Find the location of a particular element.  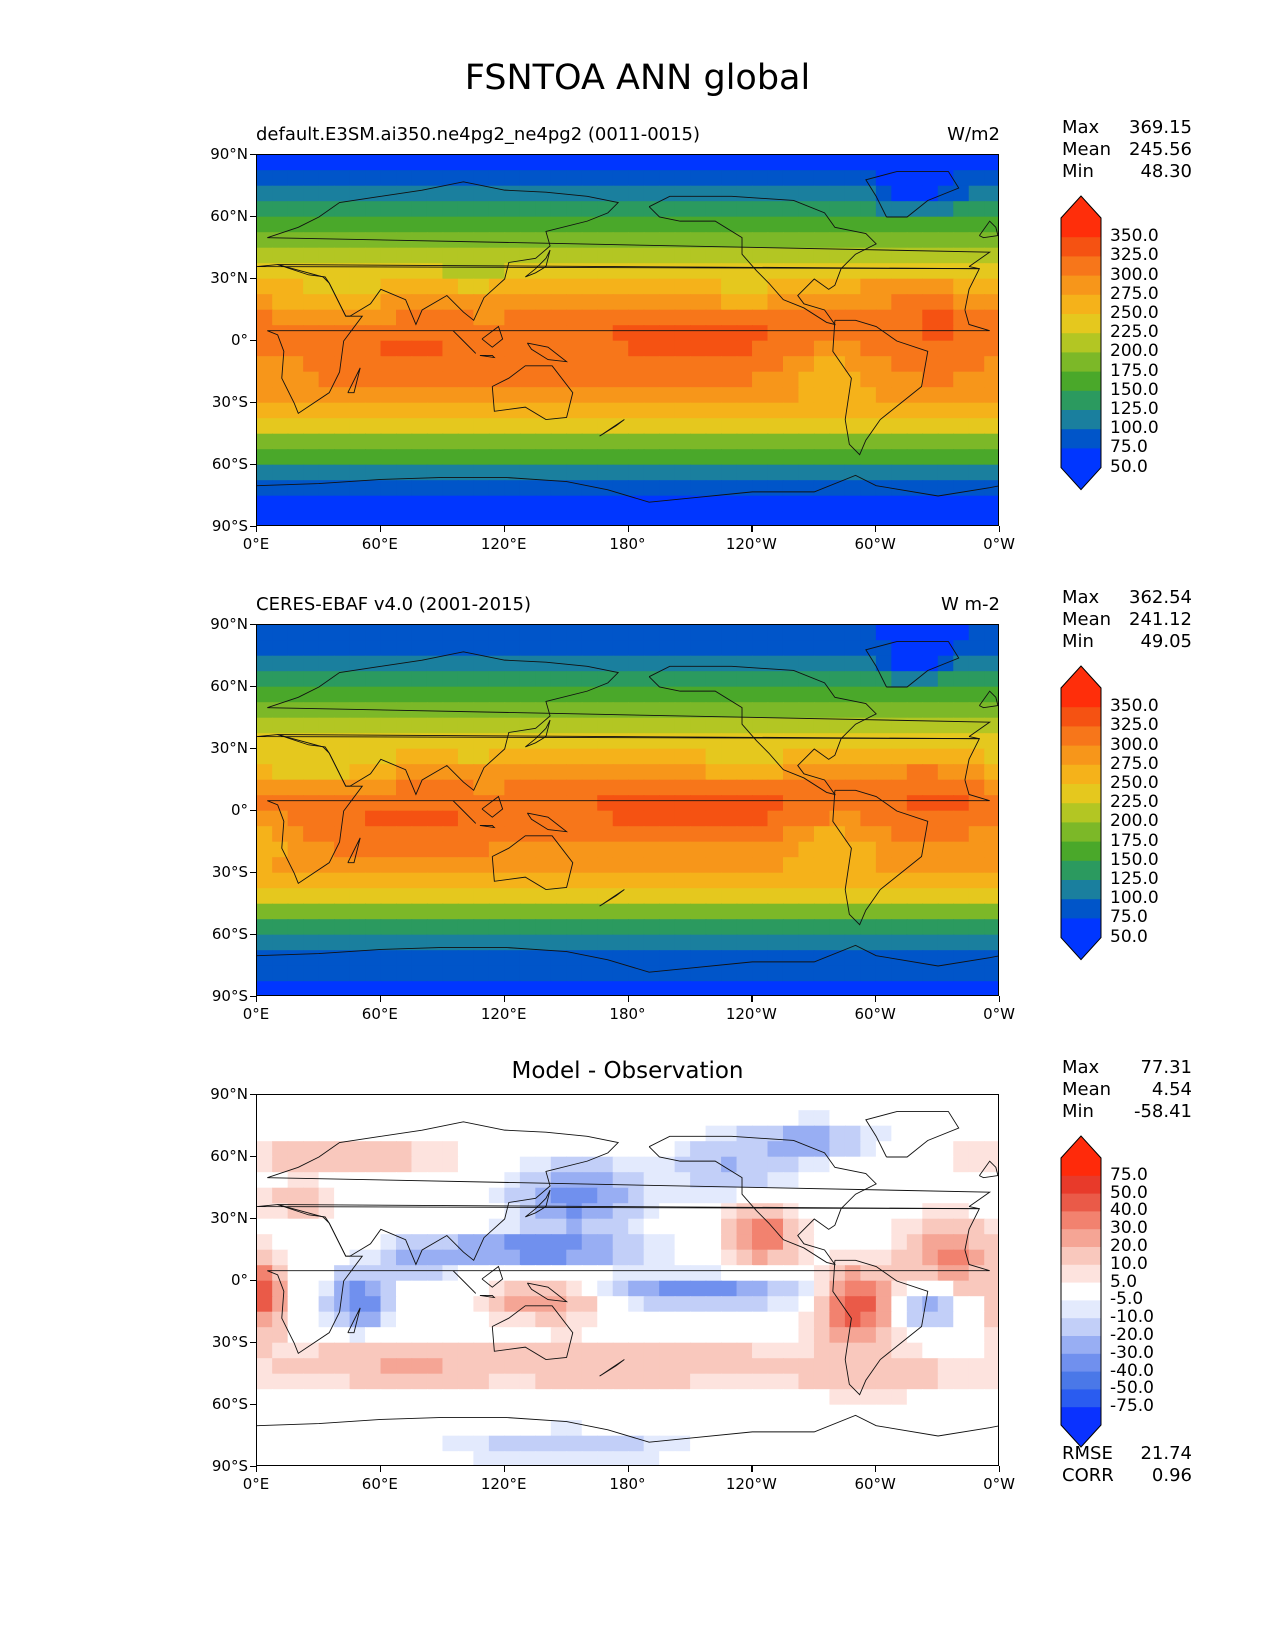

lon-tick-mark is located at coordinates (876, 999).